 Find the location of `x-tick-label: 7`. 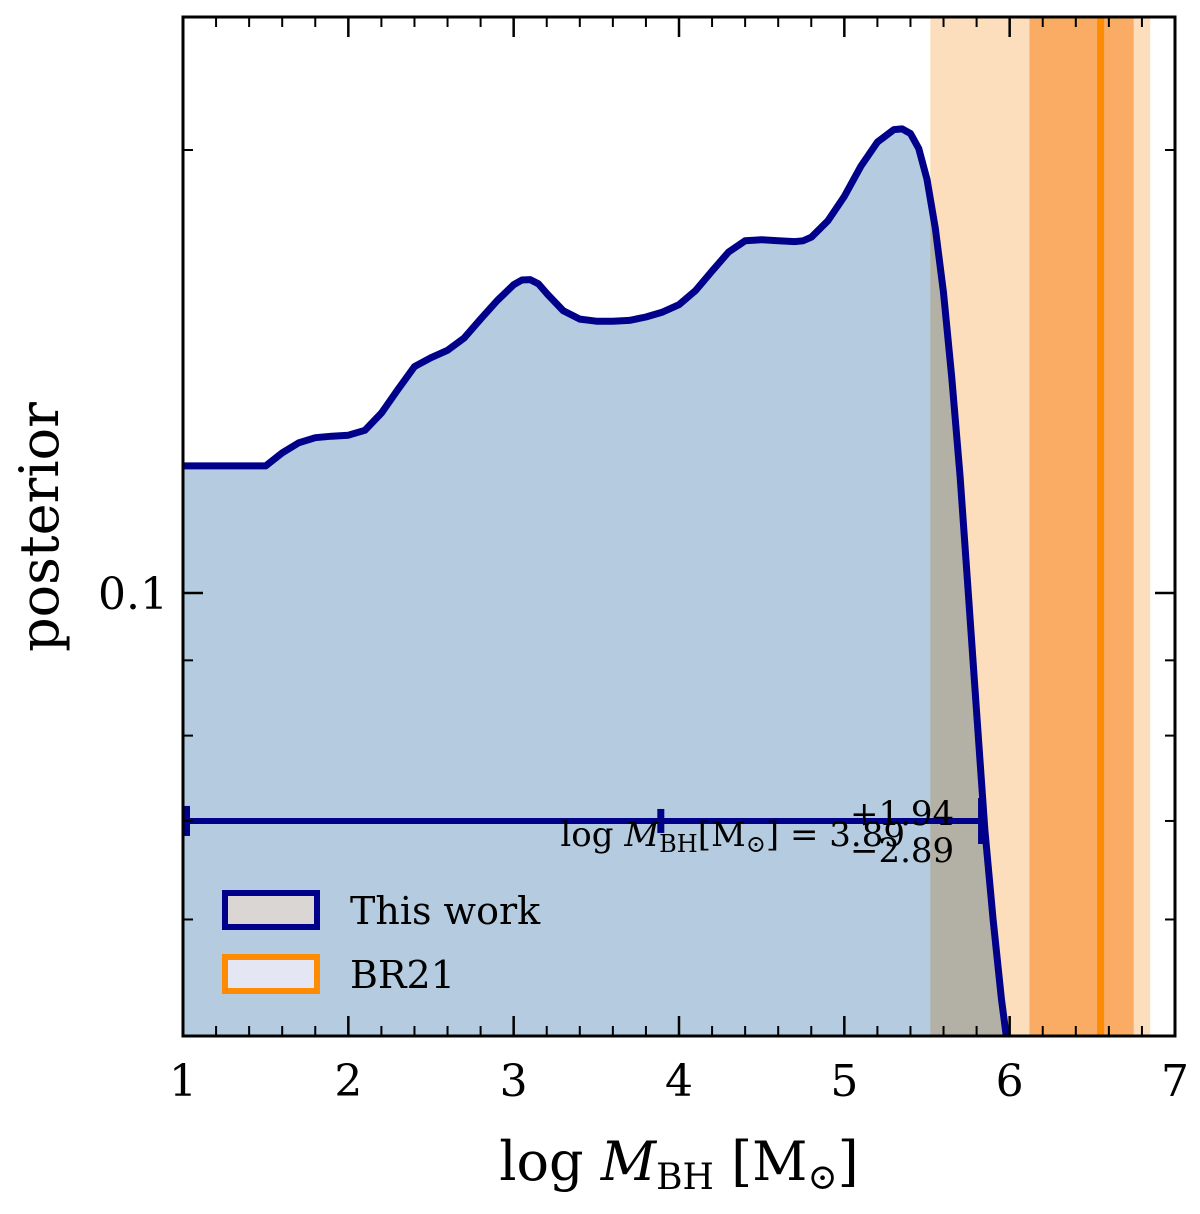

x-tick-label: 7 is located at coordinates (1175, 1081).